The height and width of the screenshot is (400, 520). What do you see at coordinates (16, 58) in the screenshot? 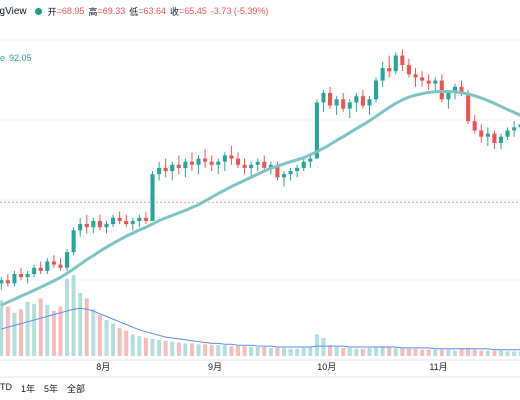
I see `indicator-legend: e 92.05` at bounding box center [16, 58].